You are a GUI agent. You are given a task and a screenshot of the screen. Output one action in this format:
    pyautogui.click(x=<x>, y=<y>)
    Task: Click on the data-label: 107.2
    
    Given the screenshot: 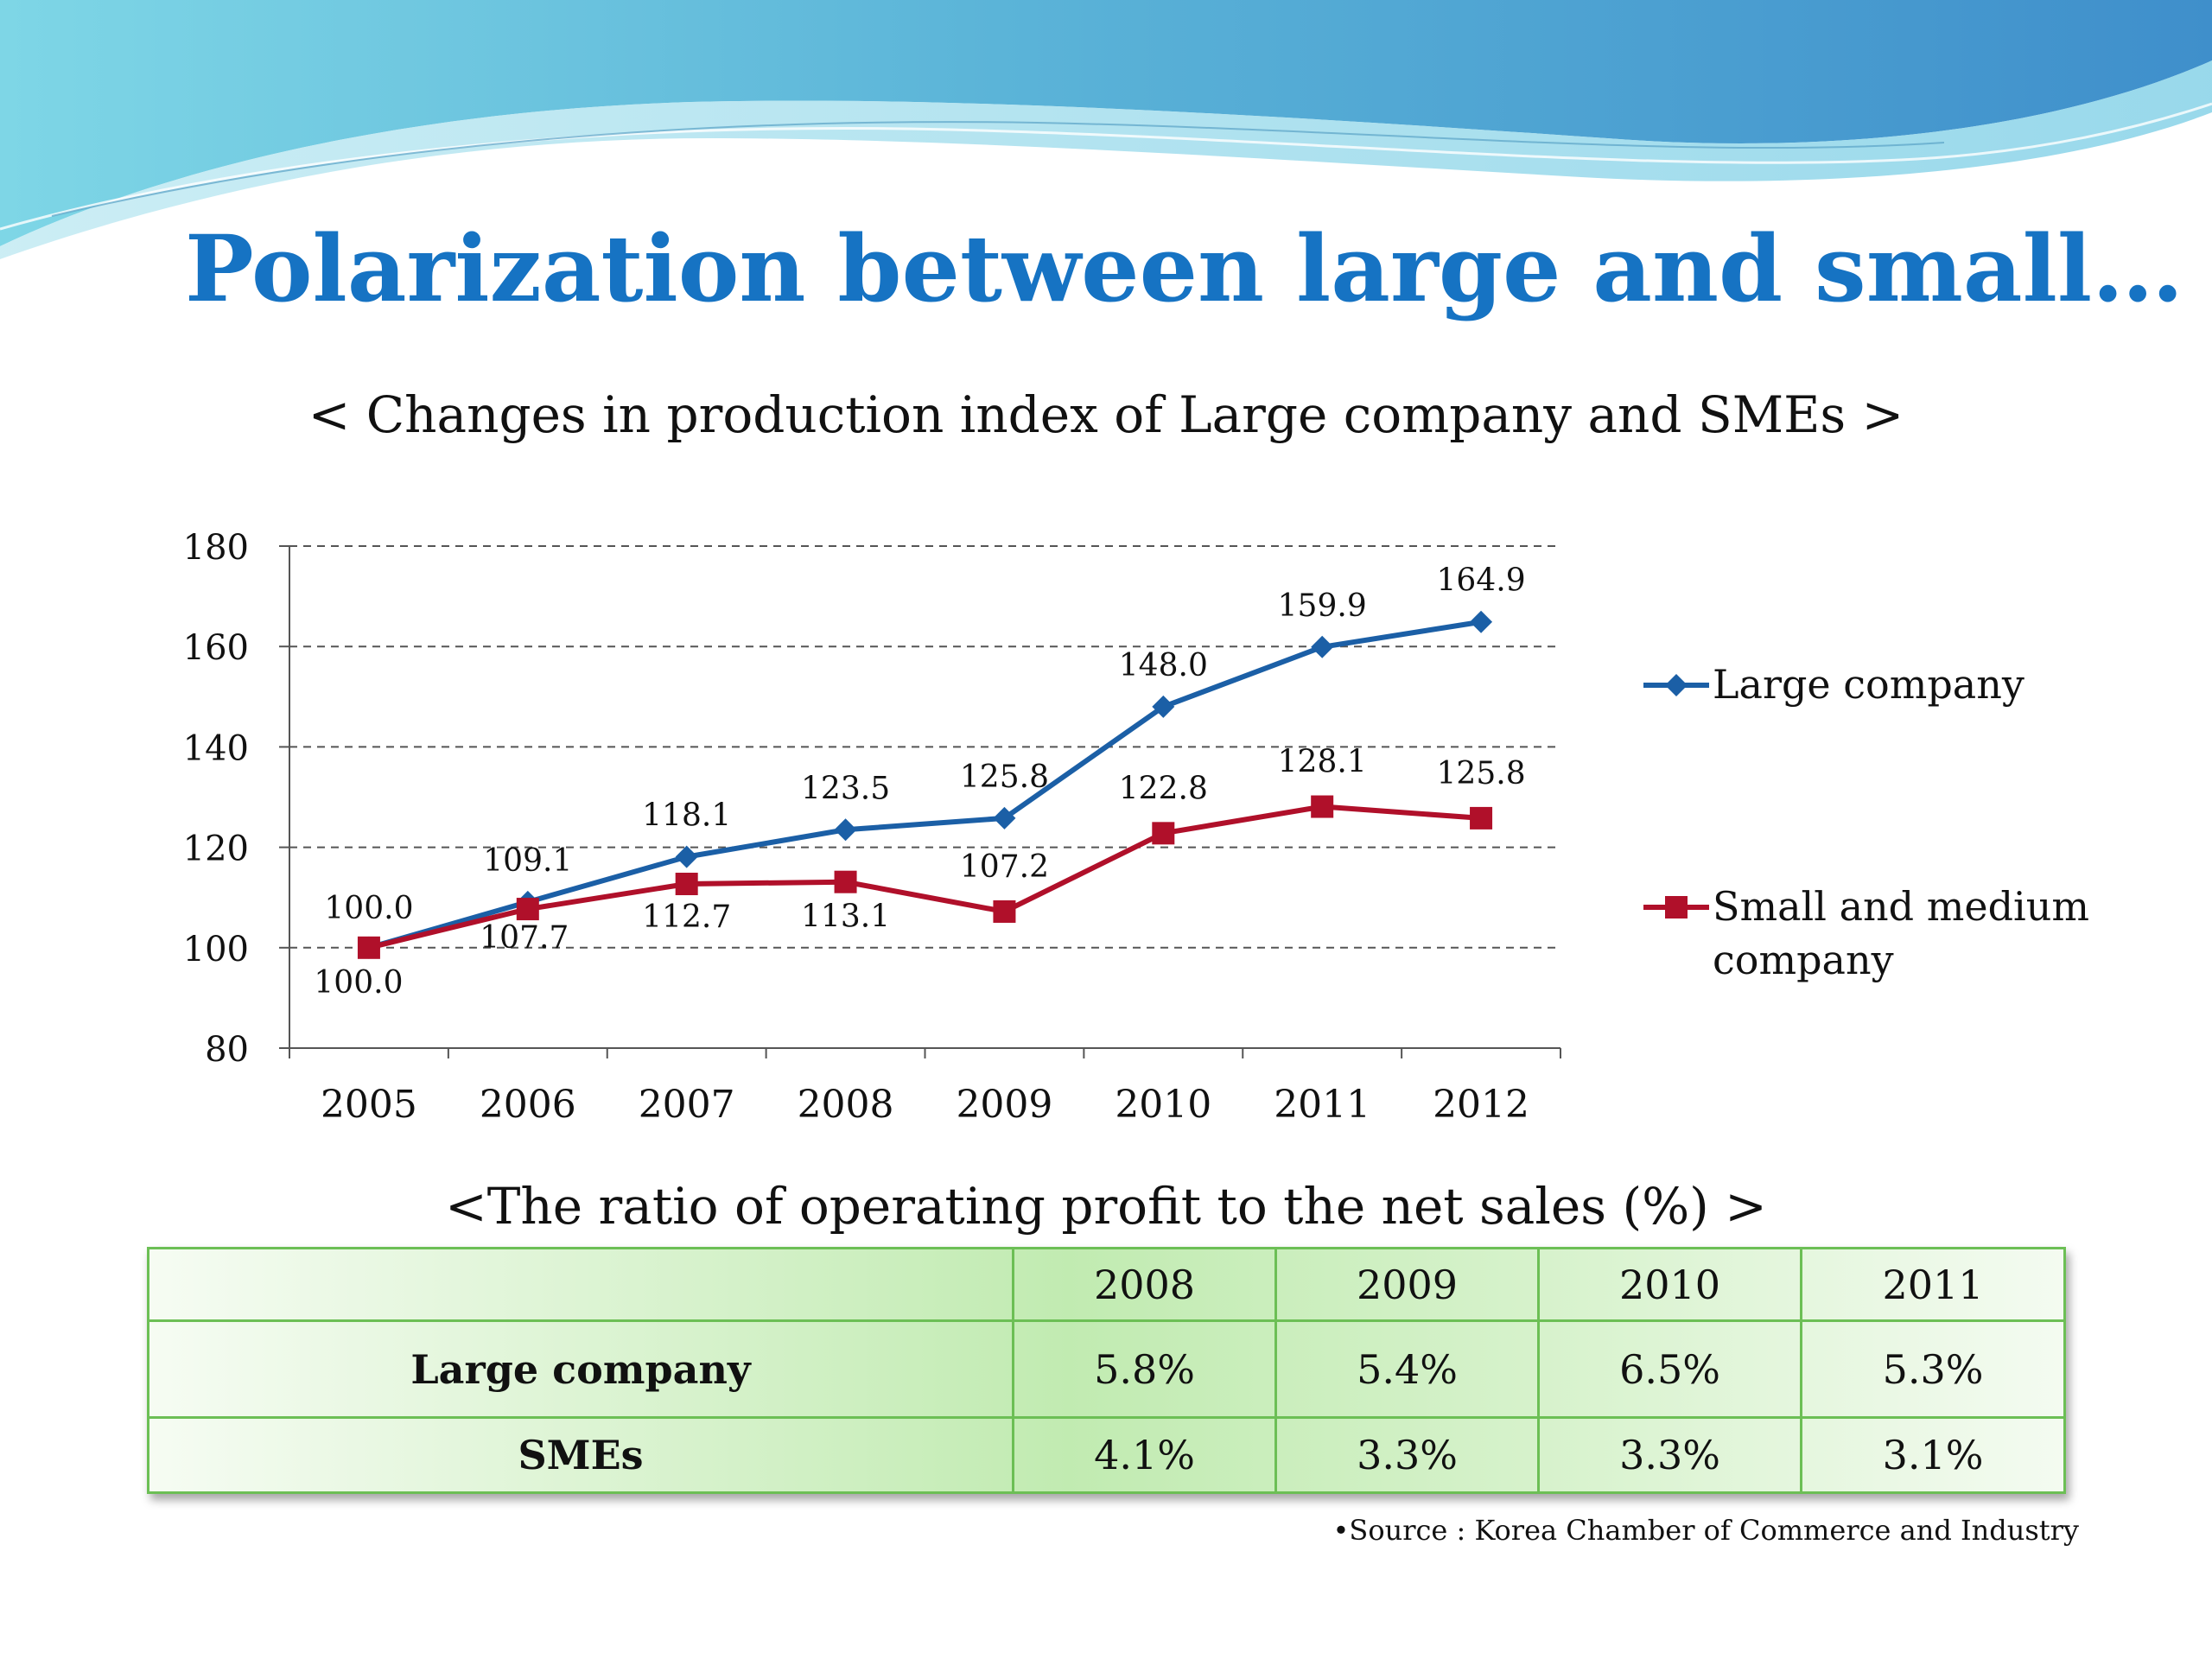 What is the action you would take?
    pyautogui.click(x=1004, y=867)
    